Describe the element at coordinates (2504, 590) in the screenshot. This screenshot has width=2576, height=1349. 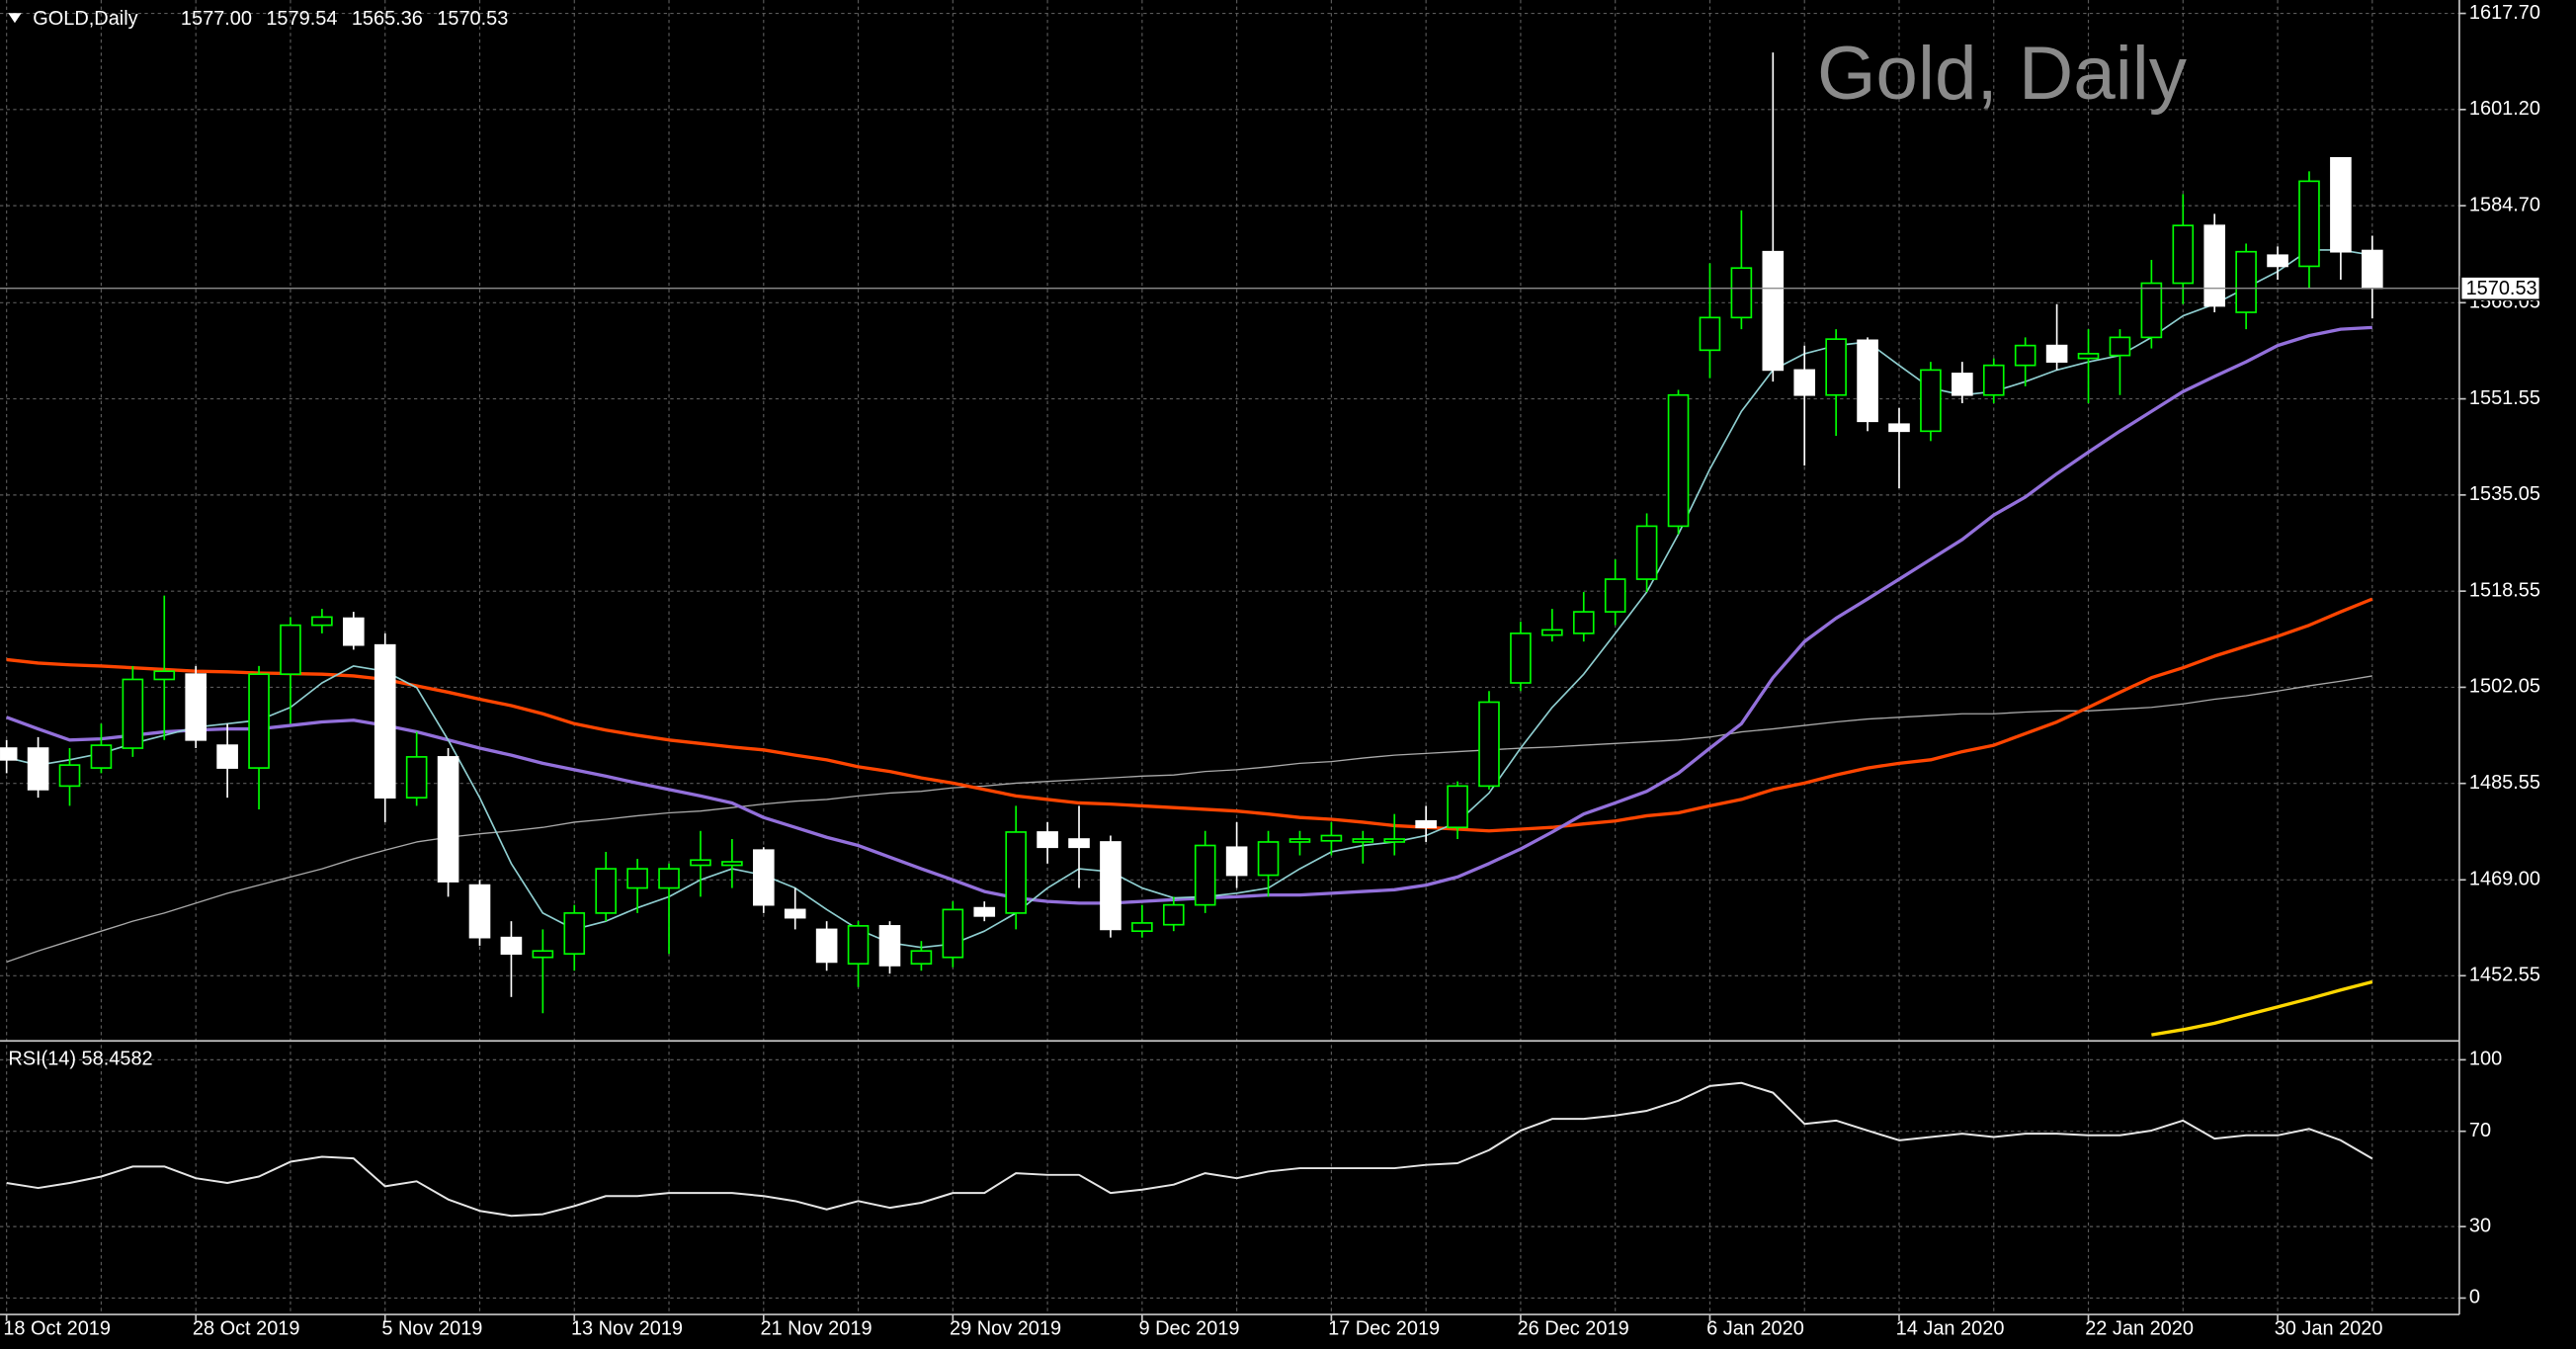
I see `y-tick-label: 1518.55` at that location.